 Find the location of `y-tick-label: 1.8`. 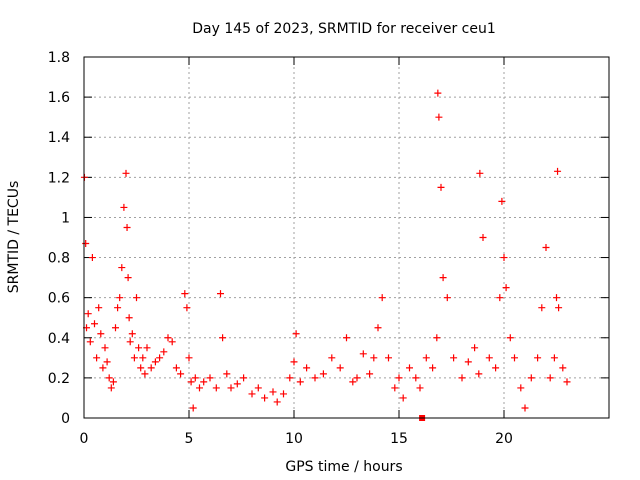

y-tick-label: 1.8 is located at coordinates (59, 58).